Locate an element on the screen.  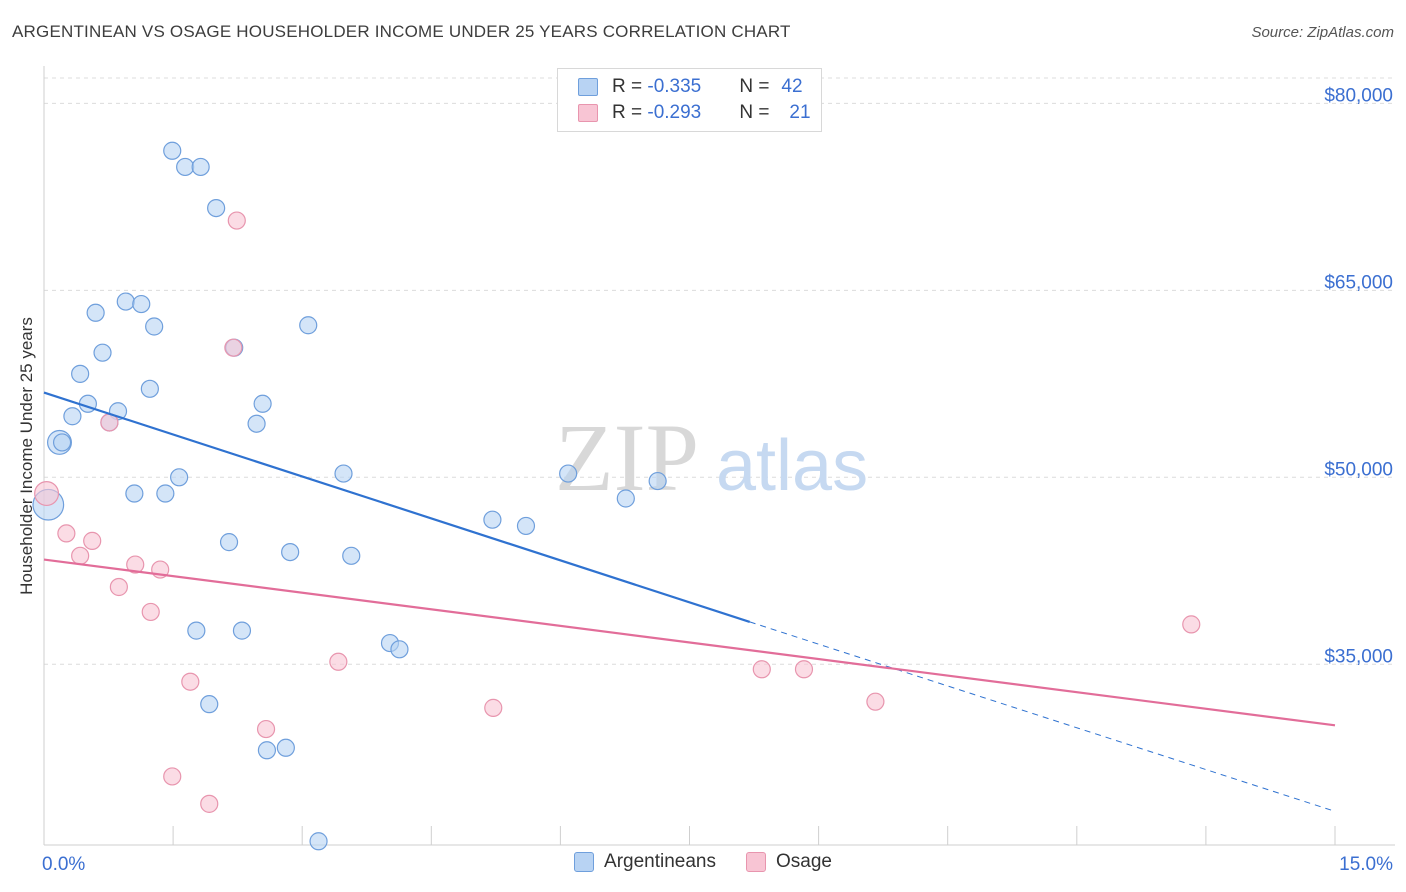
legend-item-argentineans: Argentineans is located at coordinates (645, 862).